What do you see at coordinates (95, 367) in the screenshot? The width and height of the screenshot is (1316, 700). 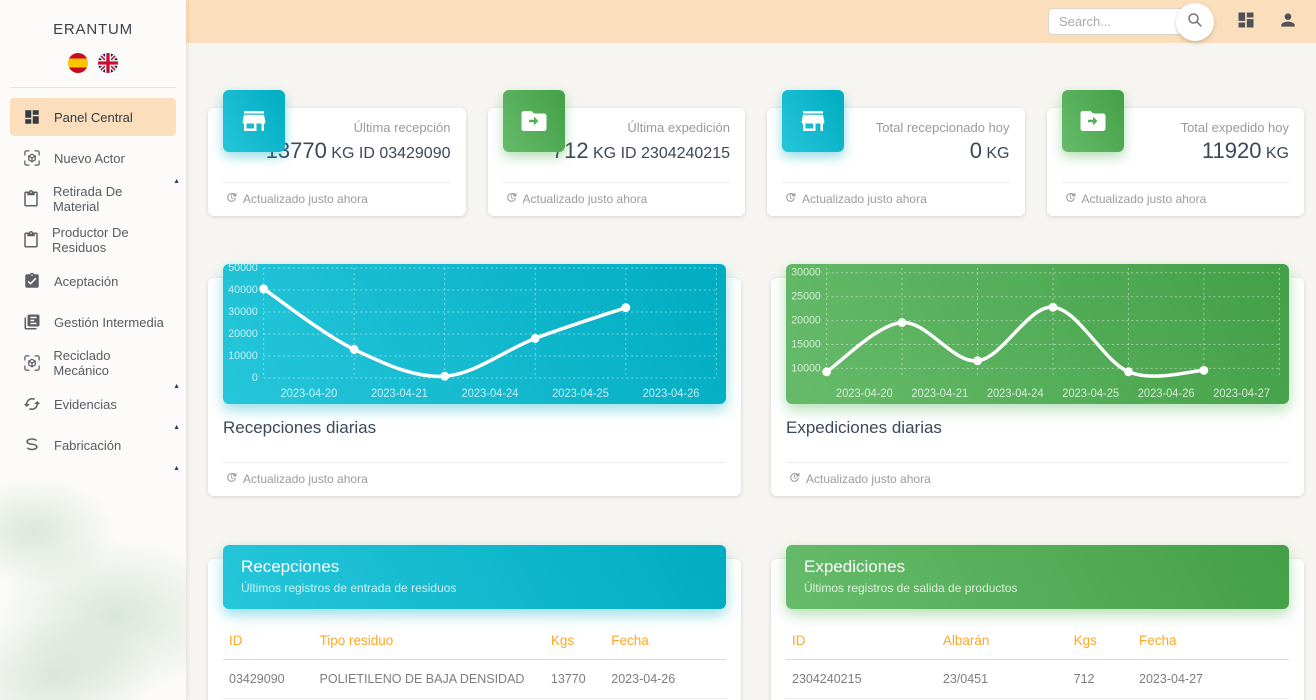 I see `sidebar-item-reciclado-mec-nico: Reciclado Mecánico ▲` at bounding box center [95, 367].